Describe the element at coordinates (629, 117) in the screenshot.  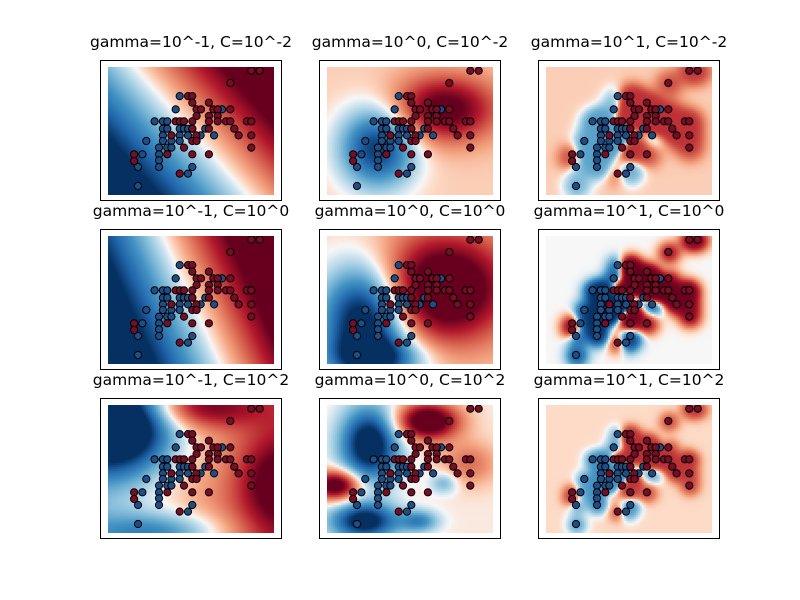
I see `subplot: gamma=10^1, C=10^-2` at that location.